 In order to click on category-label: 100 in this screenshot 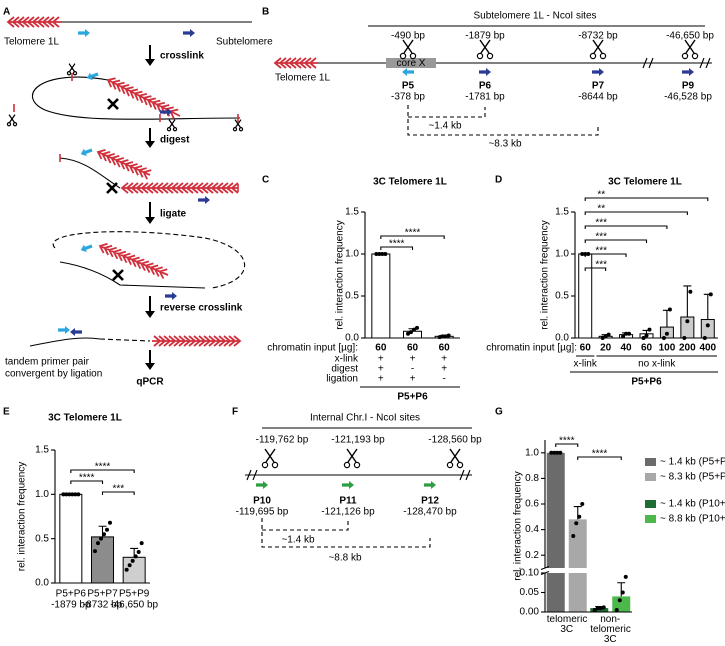, I will do `click(667, 348)`.